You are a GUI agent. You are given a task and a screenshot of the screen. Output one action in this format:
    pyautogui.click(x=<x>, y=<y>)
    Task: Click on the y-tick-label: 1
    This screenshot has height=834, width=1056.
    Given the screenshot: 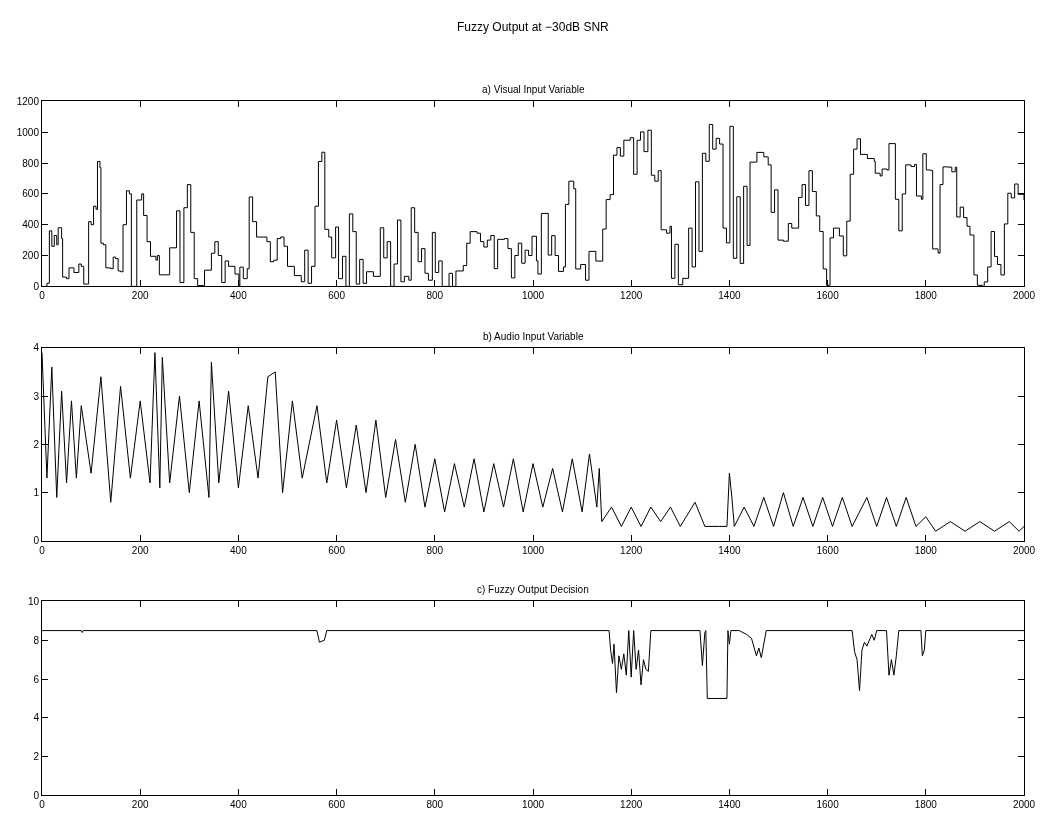 What is the action you would take?
    pyautogui.click(x=36, y=493)
    